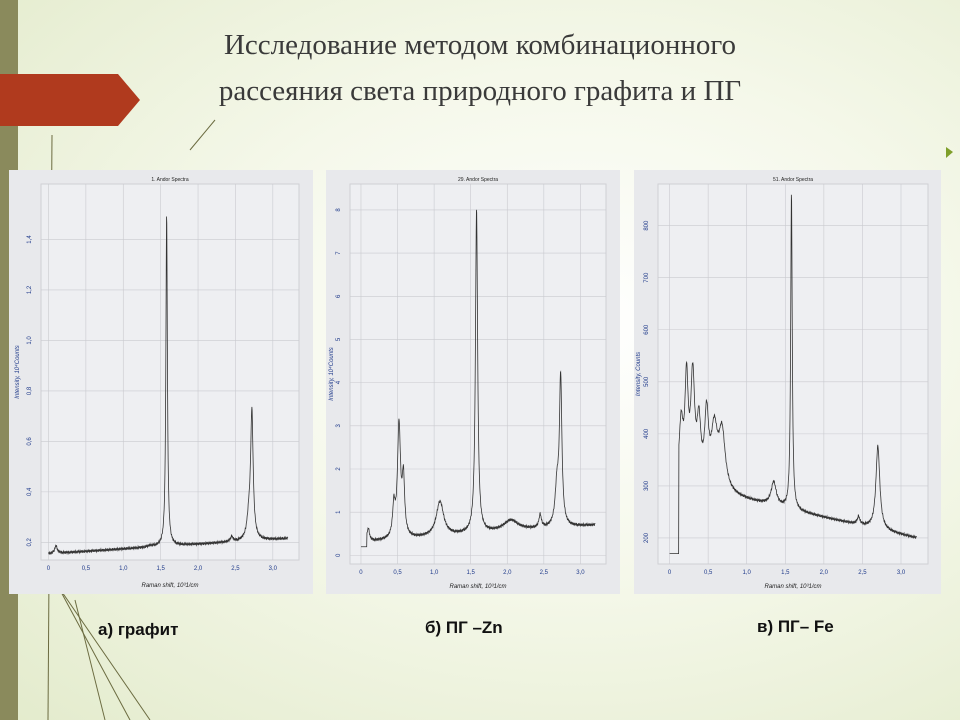 The height and width of the screenshot is (720, 960). Describe the element at coordinates (647, 277) in the screenshot. I see `y-tick-label: 700` at that location.